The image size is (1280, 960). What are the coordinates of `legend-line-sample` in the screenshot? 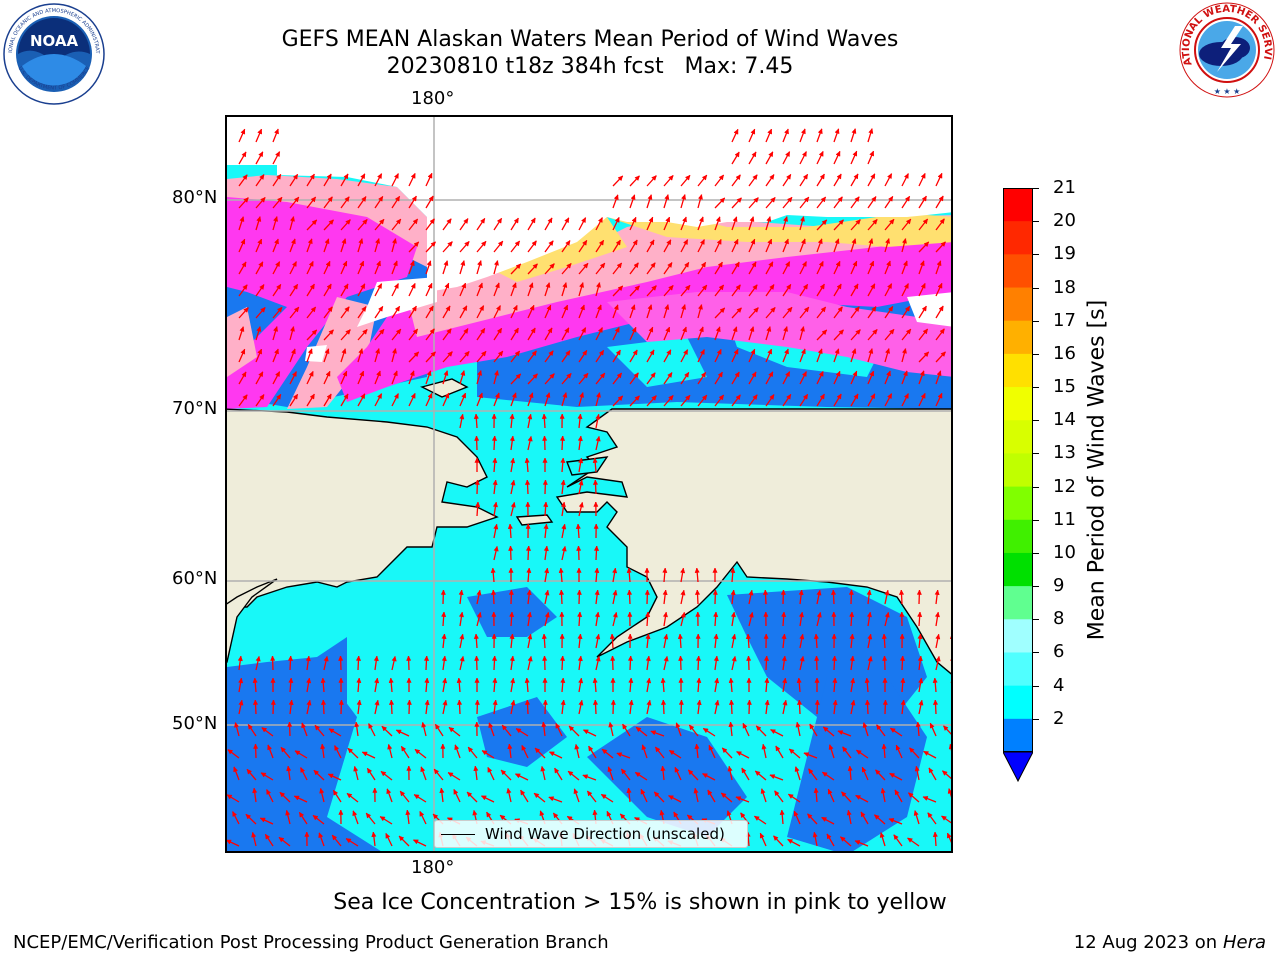 It's located at (458, 834).